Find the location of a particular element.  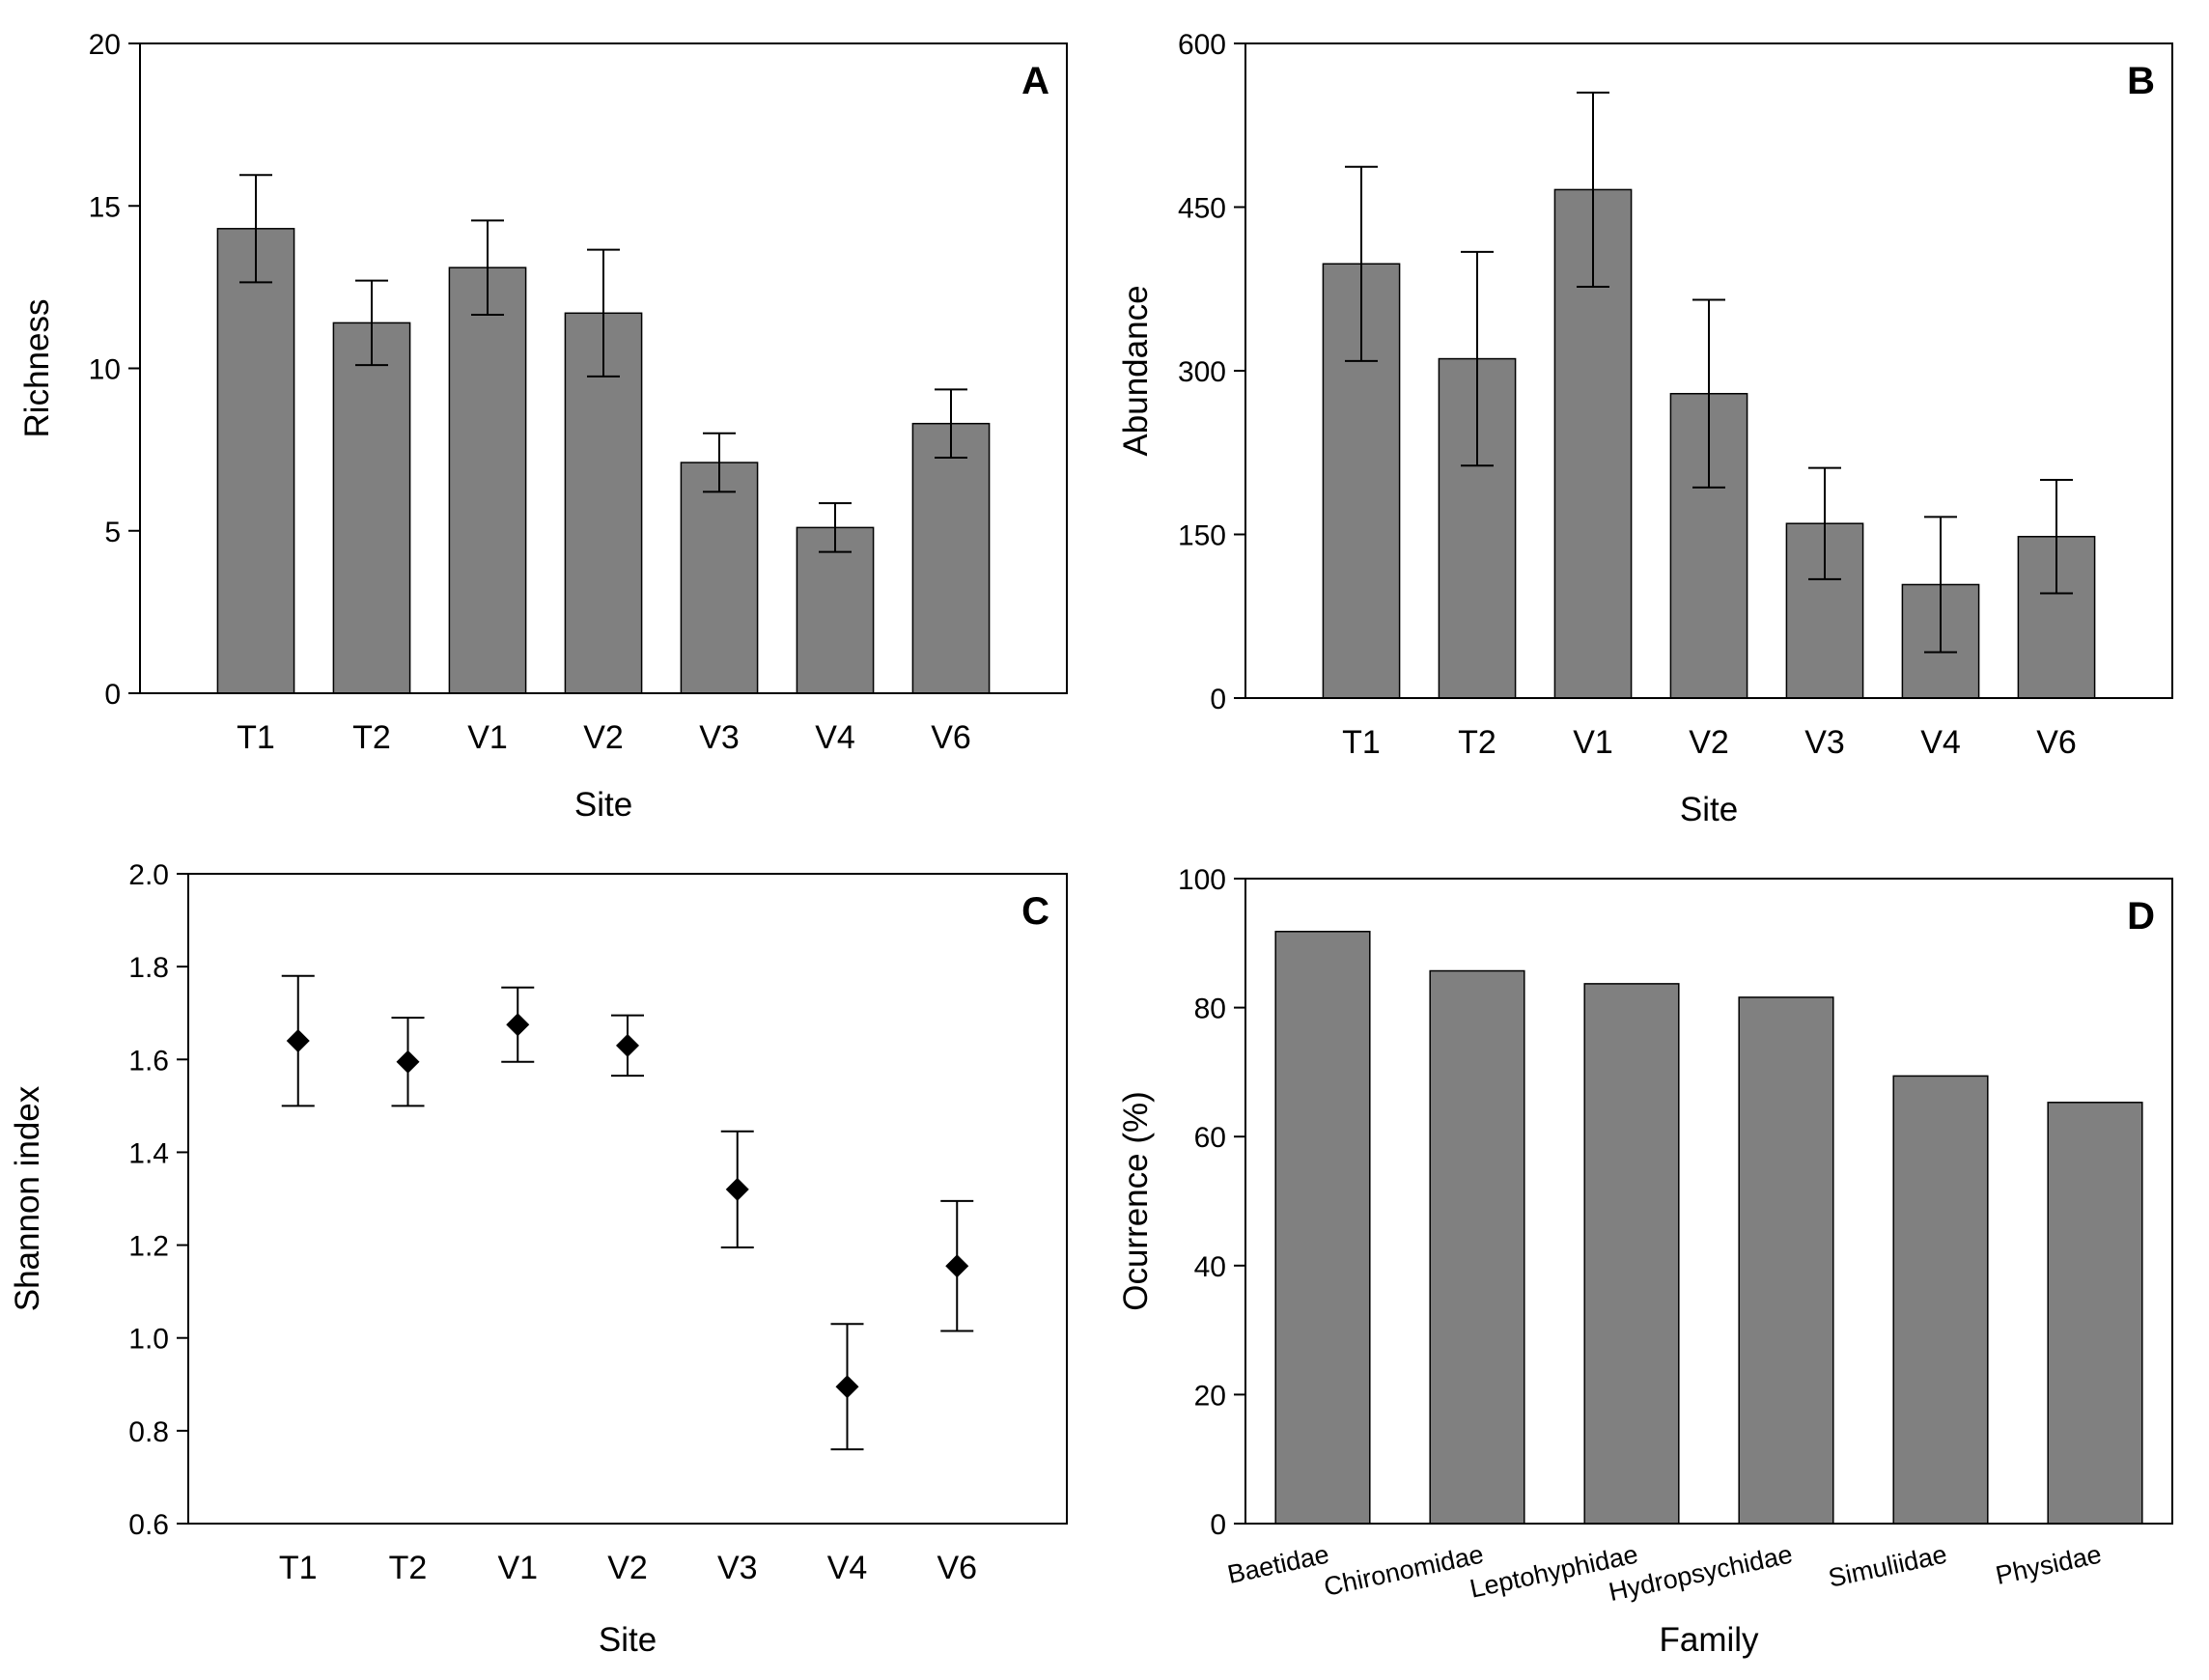

y-axis-title: Ocurrence (%) is located at coordinates (1136, 1201).